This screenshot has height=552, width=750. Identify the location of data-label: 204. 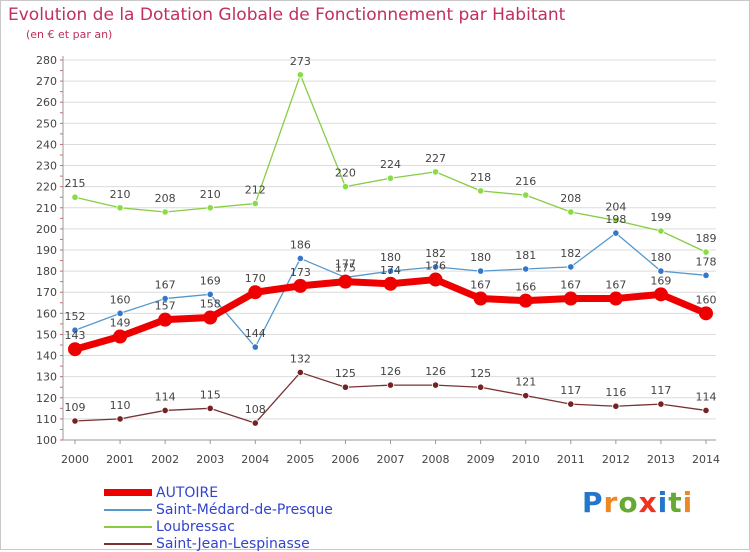
(615, 206).